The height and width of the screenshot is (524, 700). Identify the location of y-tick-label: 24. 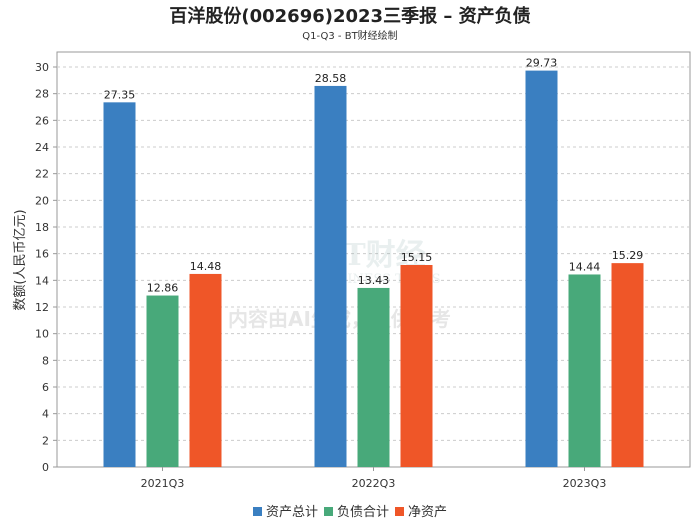
(42, 147).